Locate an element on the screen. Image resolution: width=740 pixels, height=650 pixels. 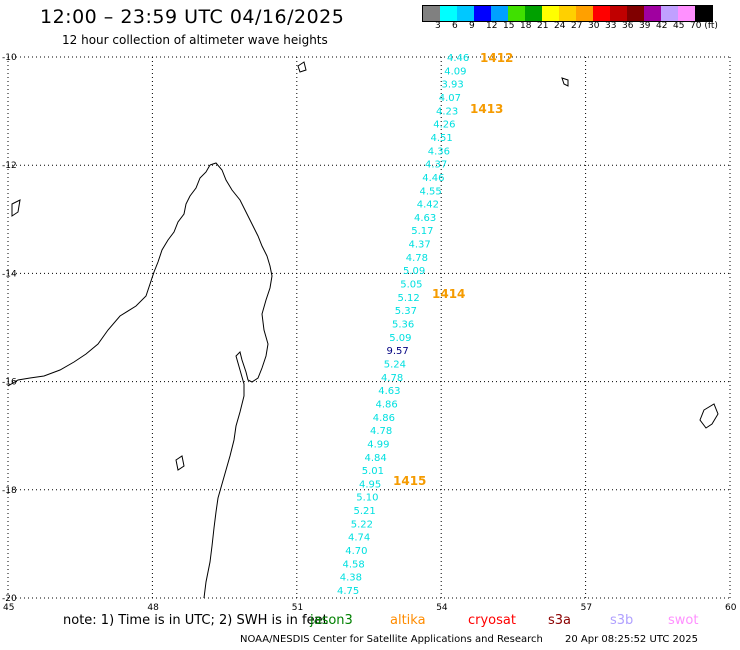
colorbar-label: 18 is located at coordinates (526, 26).